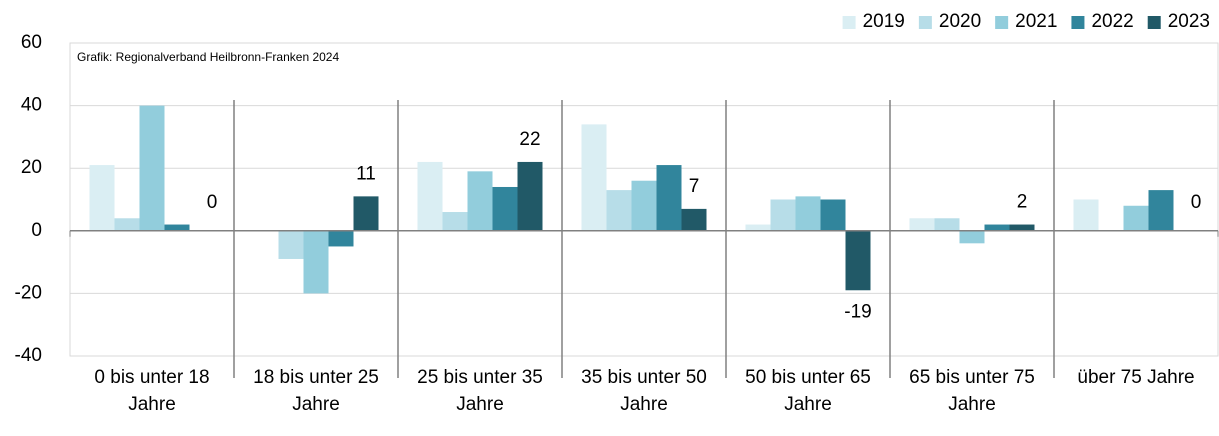  What do you see at coordinates (1189, 21) in the screenshot?
I see `legend-label: 2023` at bounding box center [1189, 21].